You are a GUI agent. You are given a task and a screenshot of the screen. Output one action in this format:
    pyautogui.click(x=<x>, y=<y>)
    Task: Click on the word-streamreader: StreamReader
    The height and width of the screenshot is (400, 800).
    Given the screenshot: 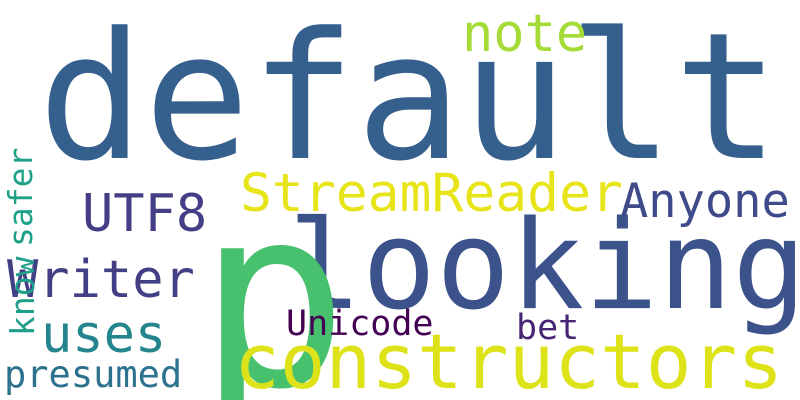 What is the action you would take?
    pyautogui.click(x=431, y=193)
    